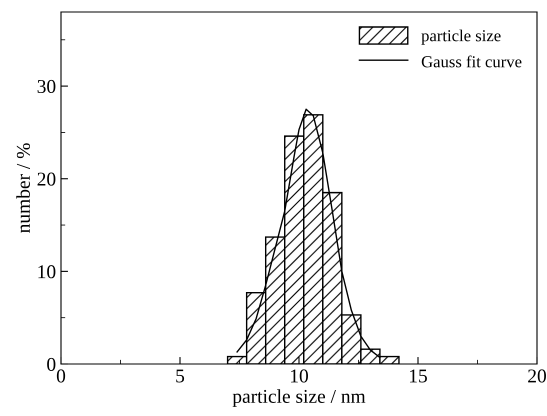 This screenshot has height=416, width=547. What do you see at coordinates (47, 271) in the screenshot?
I see `y-tick-label: 10` at bounding box center [47, 271].